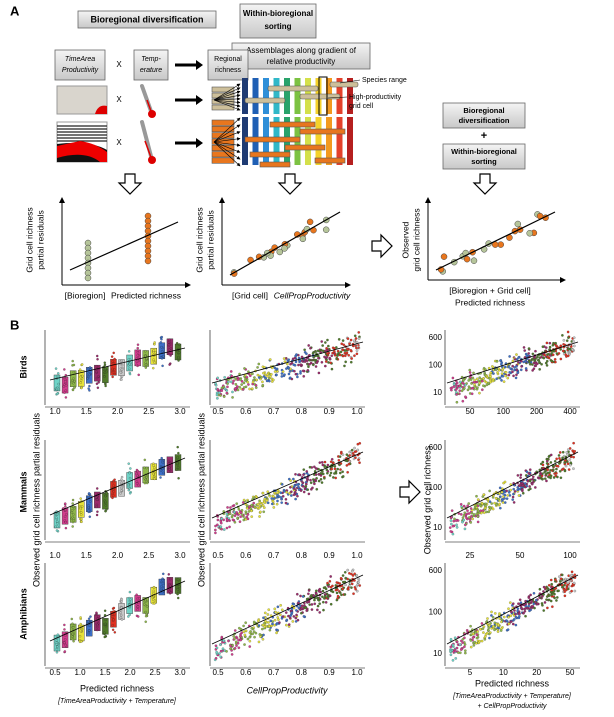 Image resolution: width=614 pixels, height=717 pixels. I want to click on label: grid cell richness, so click(416, 239).